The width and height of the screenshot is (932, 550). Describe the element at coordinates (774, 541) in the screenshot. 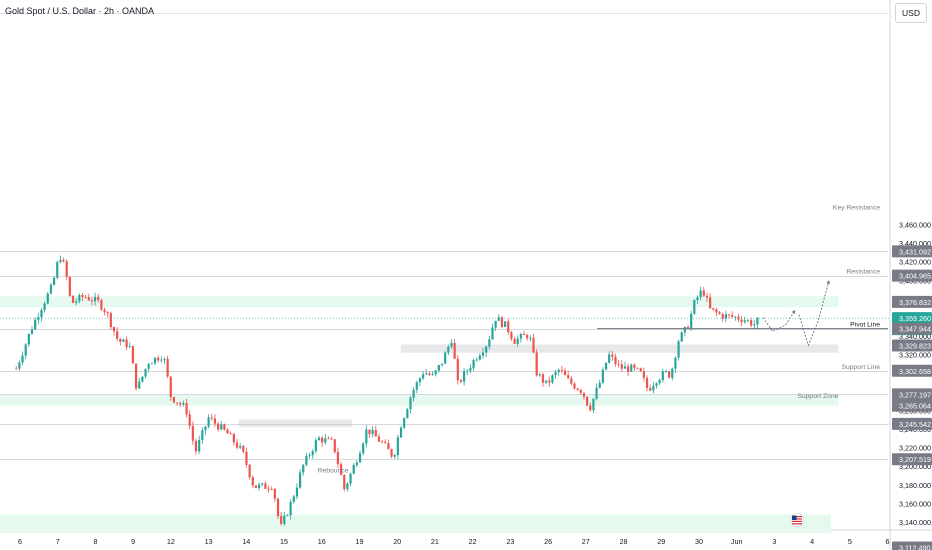

I see `x-tick-label: 3` at that location.